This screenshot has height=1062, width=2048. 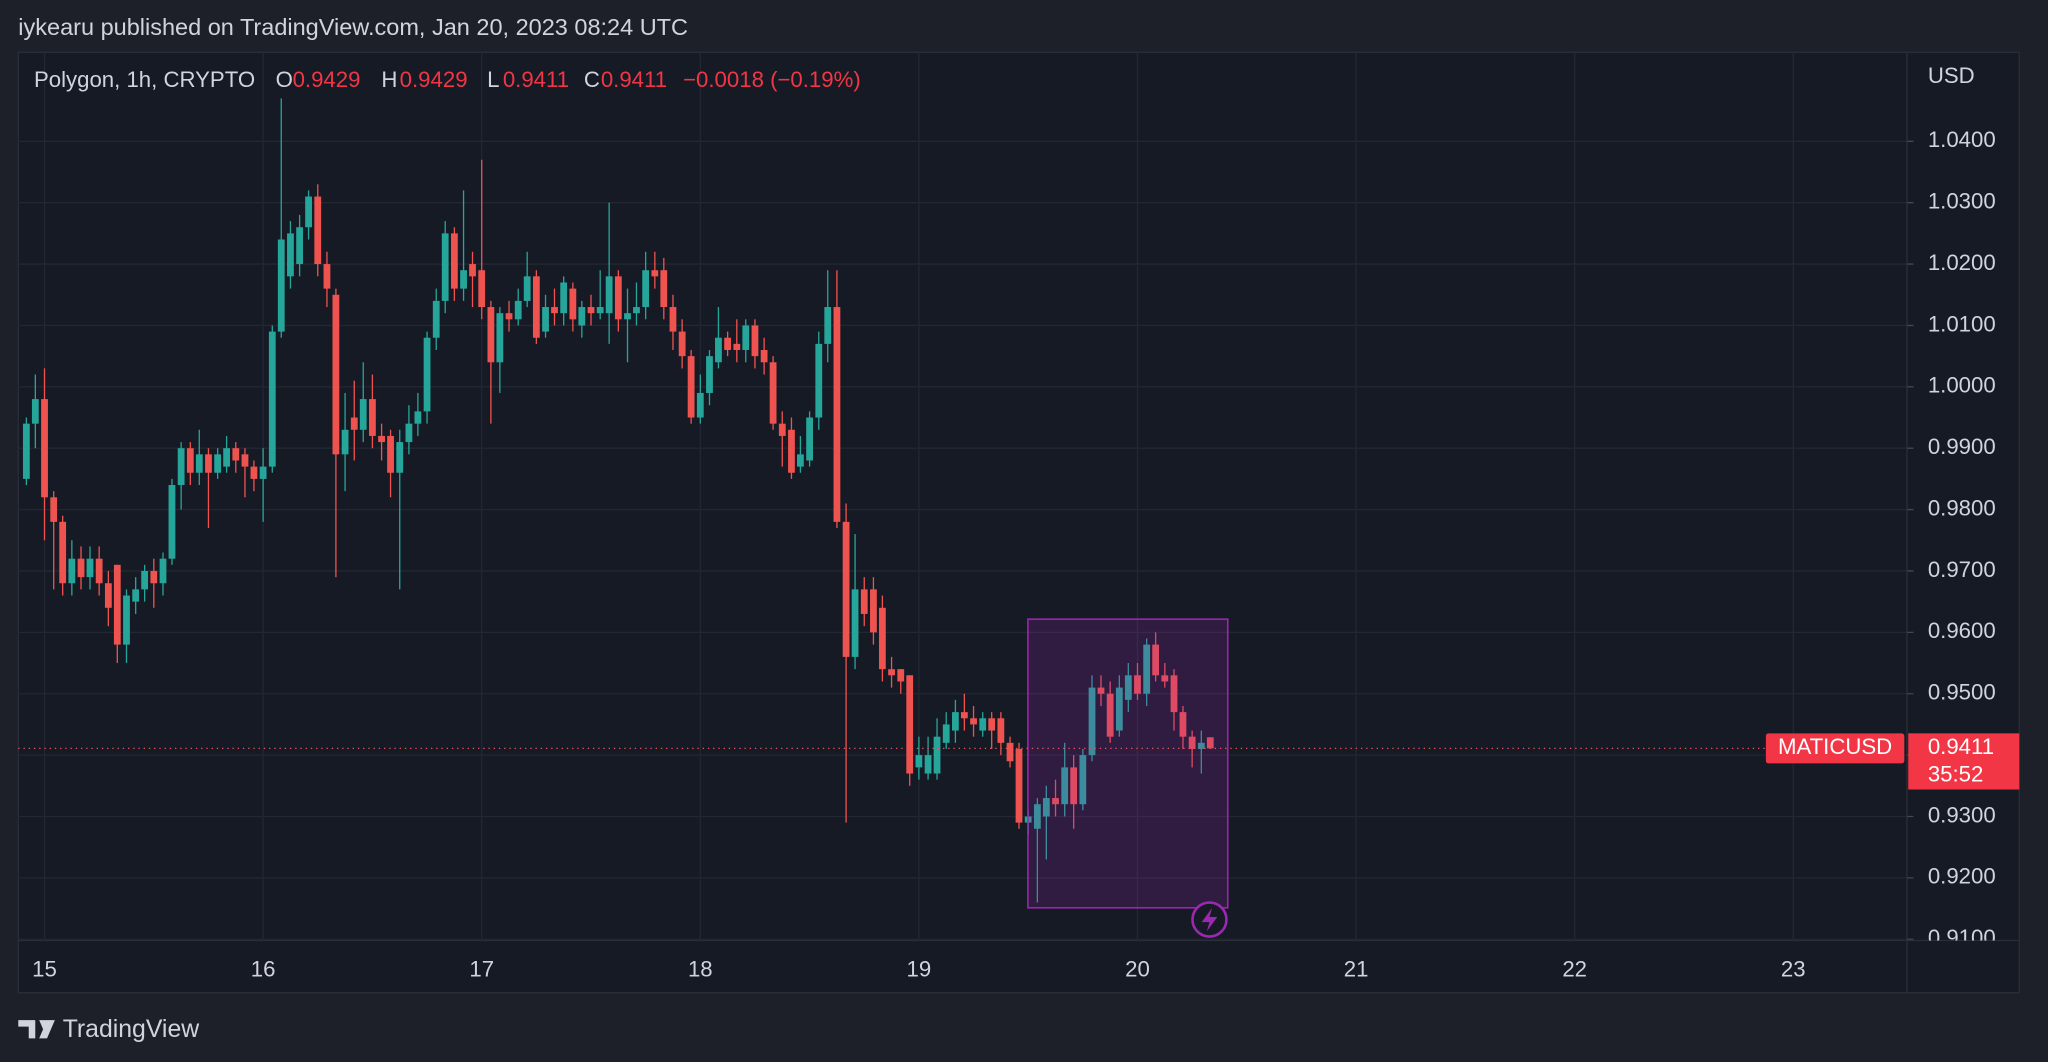 What do you see at coordinates (389, 79) in the screenshot?
I see `ohlc-key: H` at bounding box center [389, 79].